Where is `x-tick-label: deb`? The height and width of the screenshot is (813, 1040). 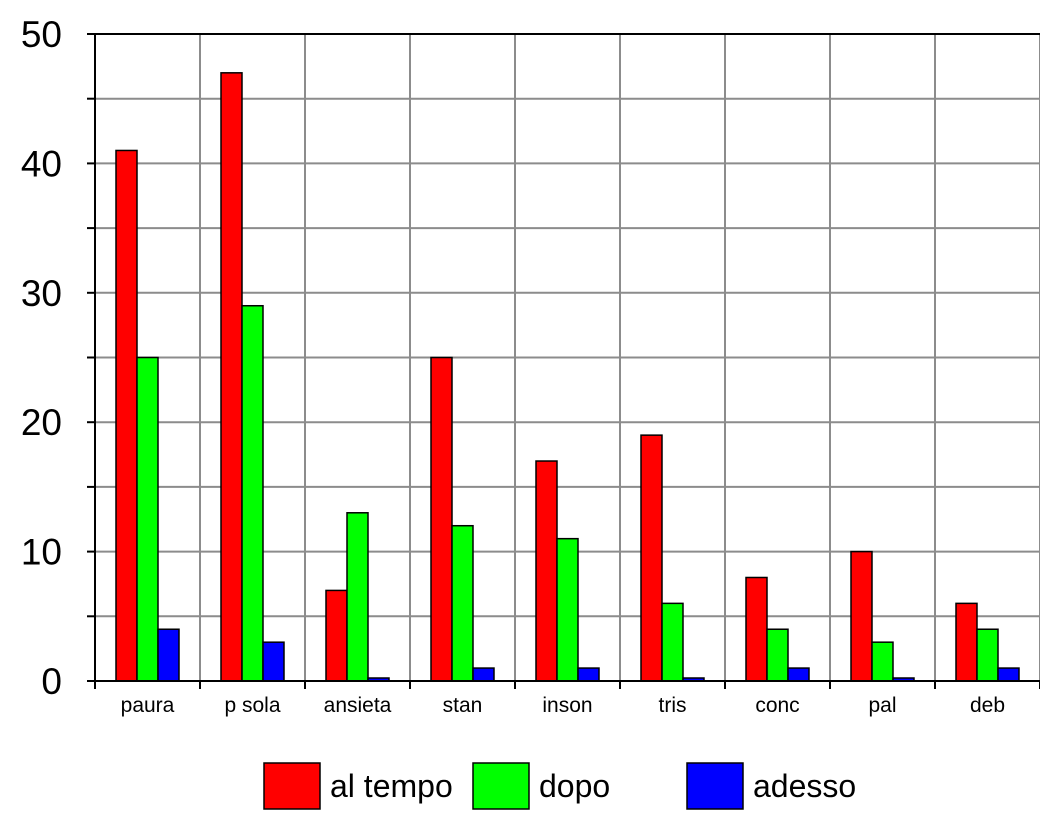
x-tick-label: deb is located at coordinates (987, 705).